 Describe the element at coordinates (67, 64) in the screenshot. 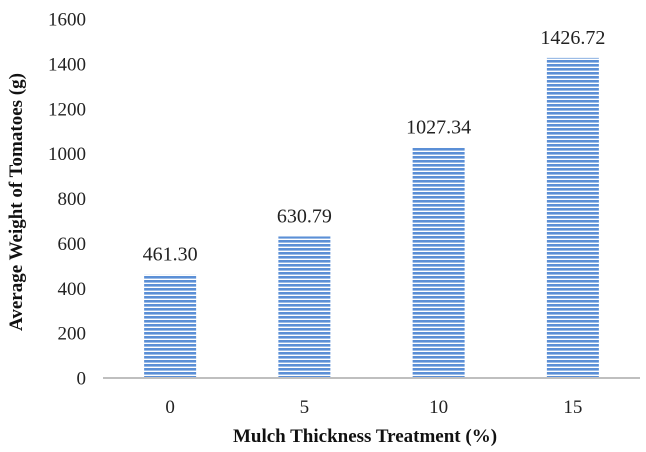

I see `y-tick-label: 1400` at that location.